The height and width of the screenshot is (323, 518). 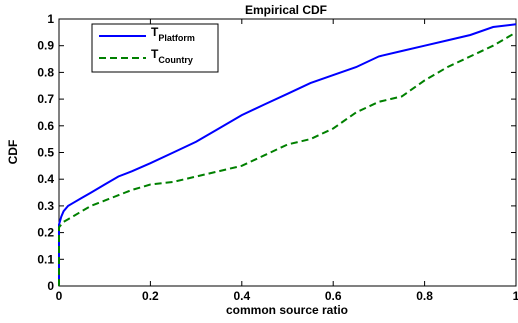 I want to click on legend-label: TCountry, so click(x=172, y=56).